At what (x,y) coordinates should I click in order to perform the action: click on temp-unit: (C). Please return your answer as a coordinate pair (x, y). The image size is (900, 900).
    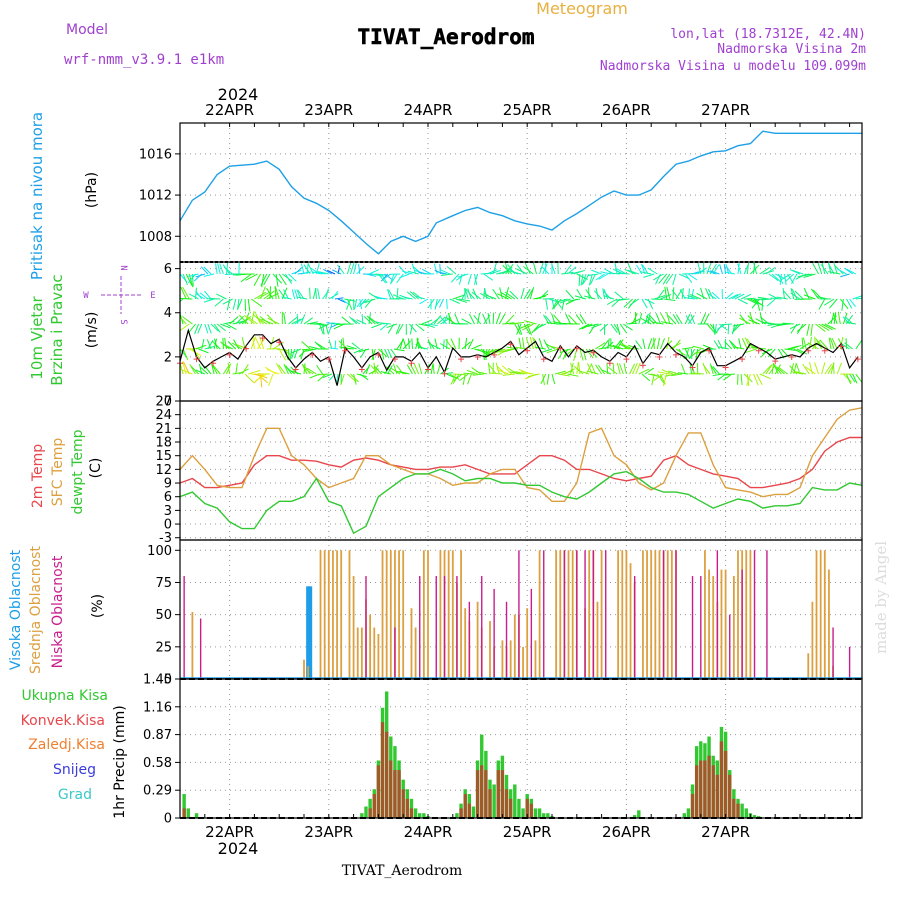
    Looking at the image, I should click on (96, 468).